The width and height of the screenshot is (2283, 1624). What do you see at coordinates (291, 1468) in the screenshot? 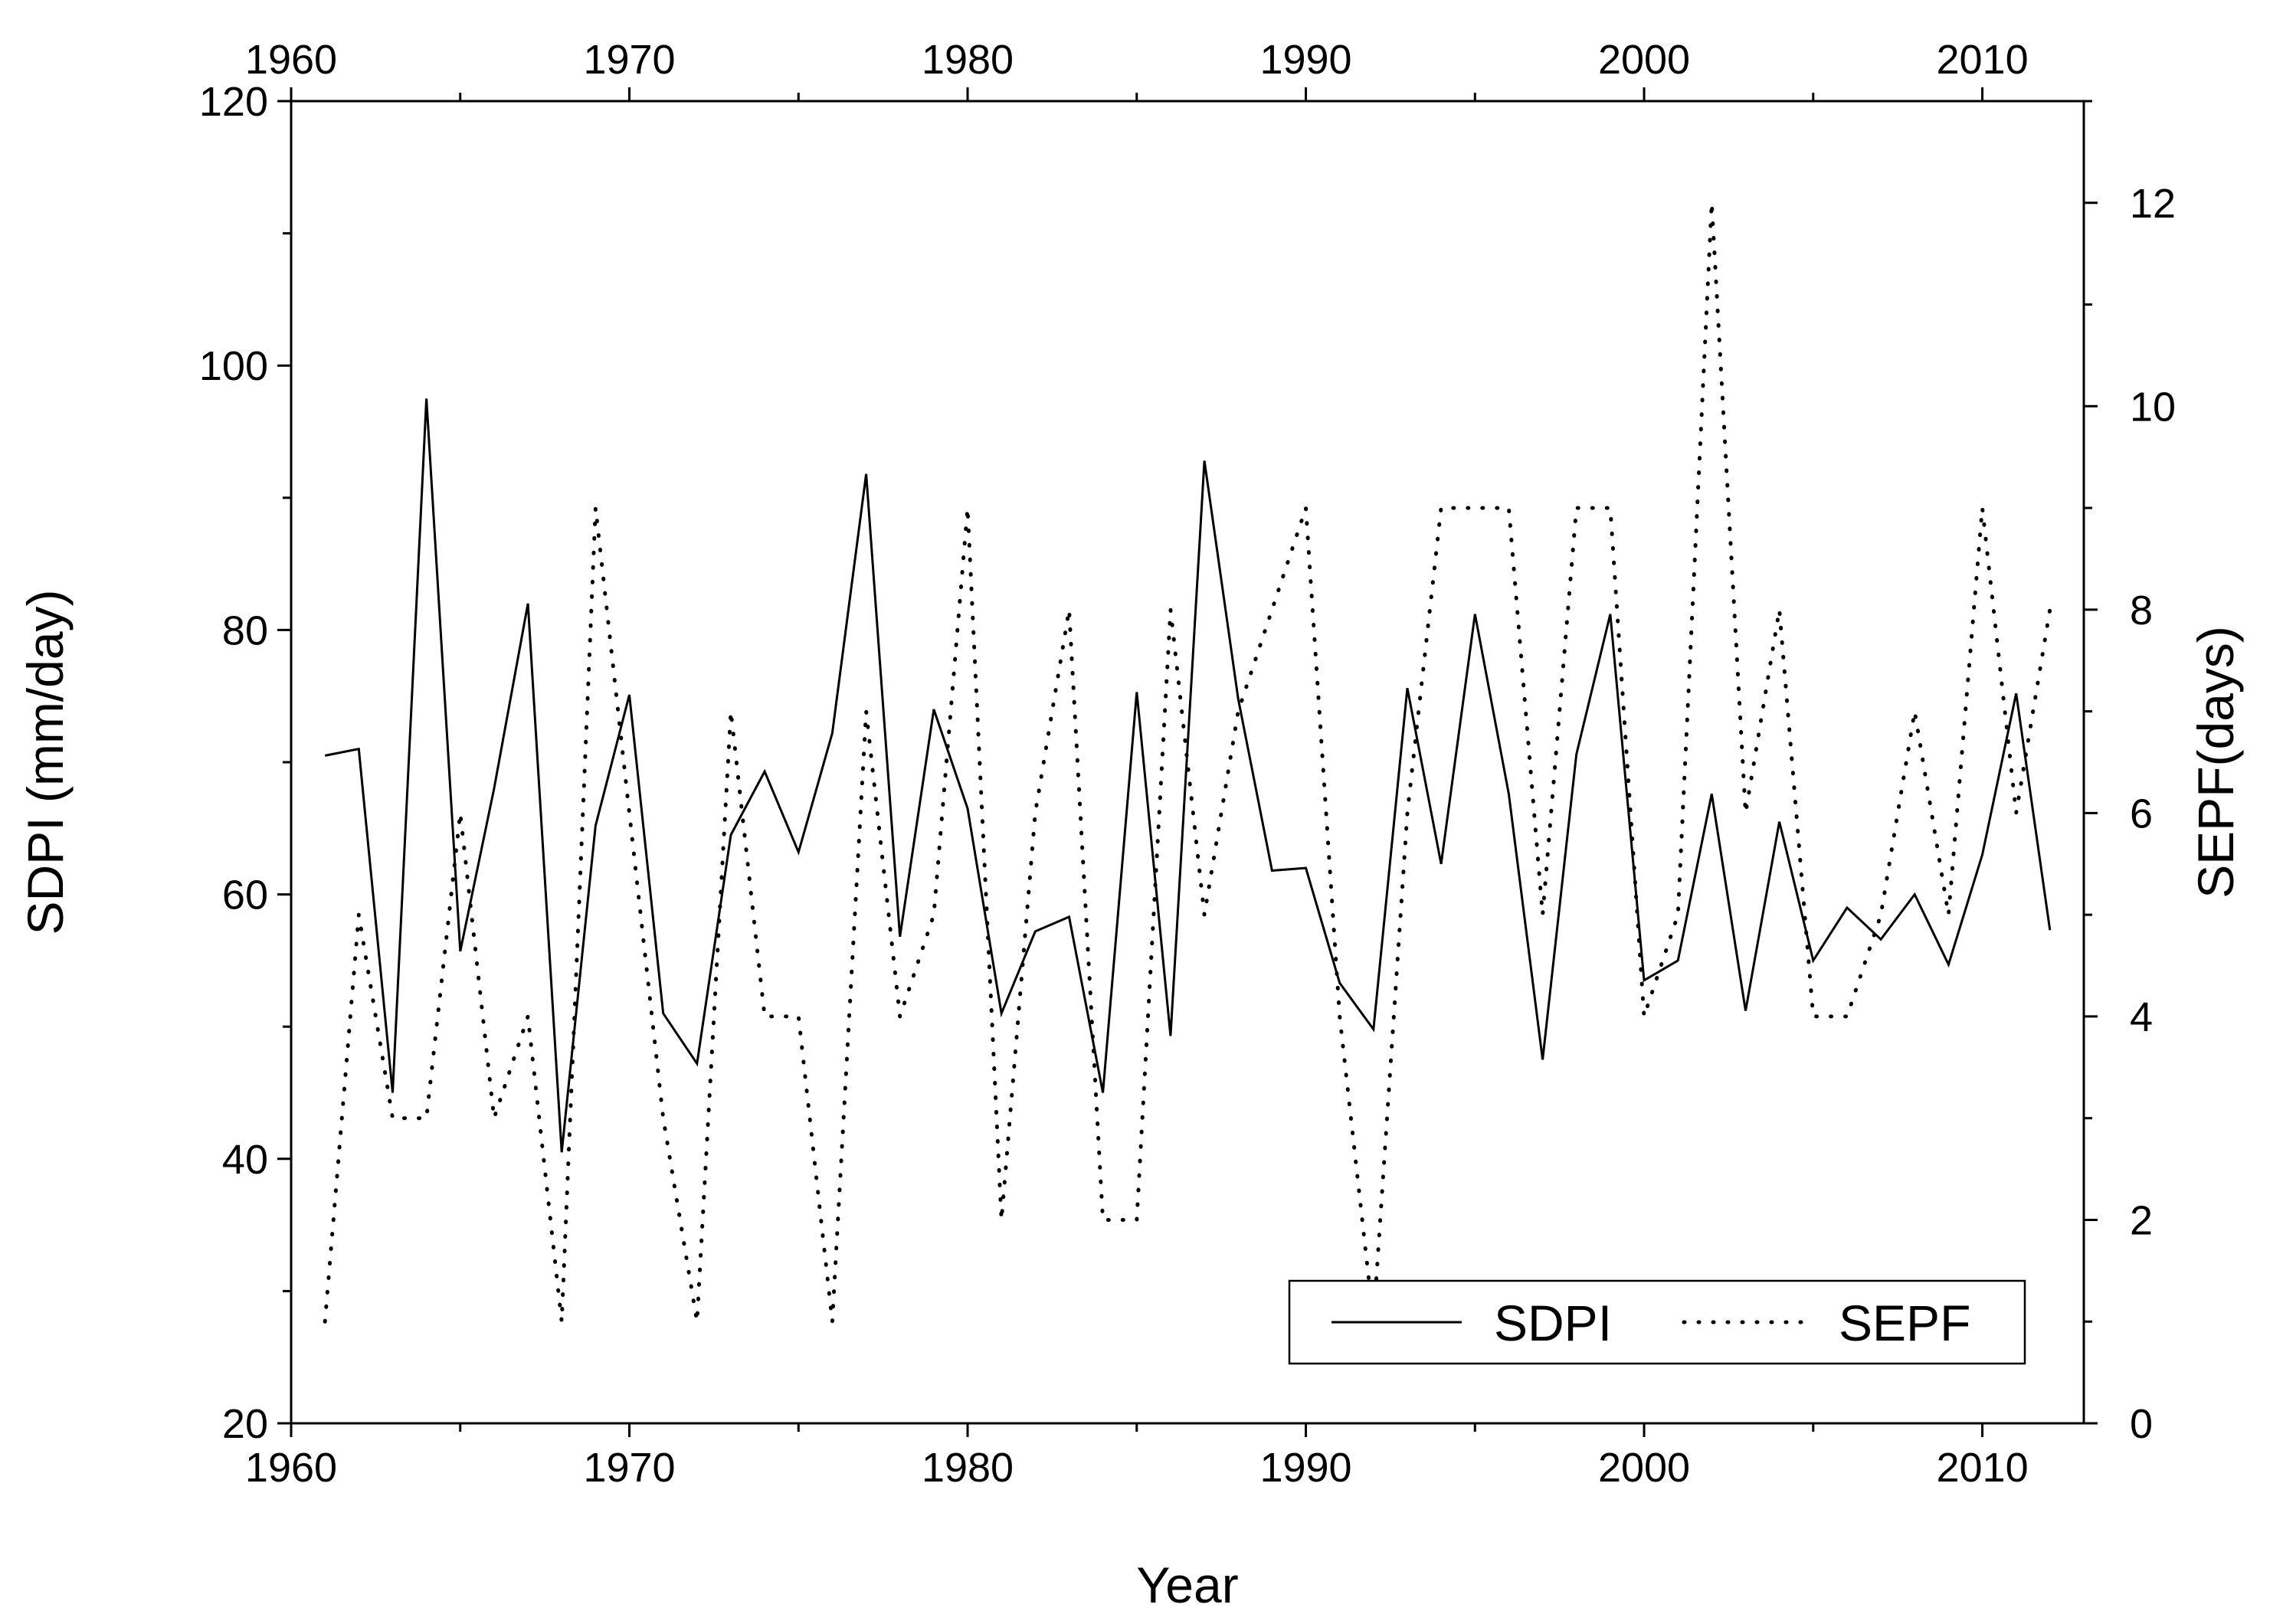
I see `x-tick-label-bottom: 1960` at bounding box center [291, 1468].